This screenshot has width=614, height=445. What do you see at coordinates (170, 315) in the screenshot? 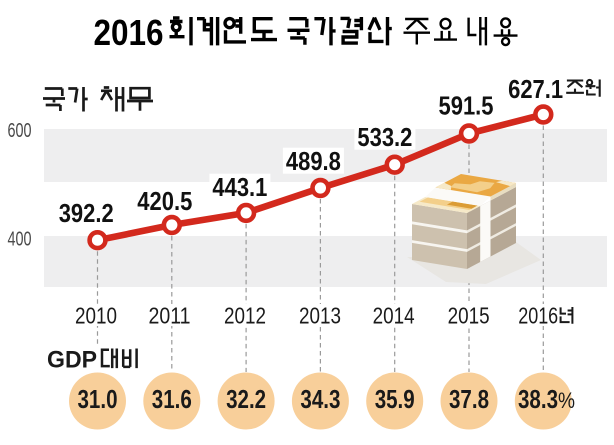
I see `svg-text: 2011` at bounding box center [170, 315].